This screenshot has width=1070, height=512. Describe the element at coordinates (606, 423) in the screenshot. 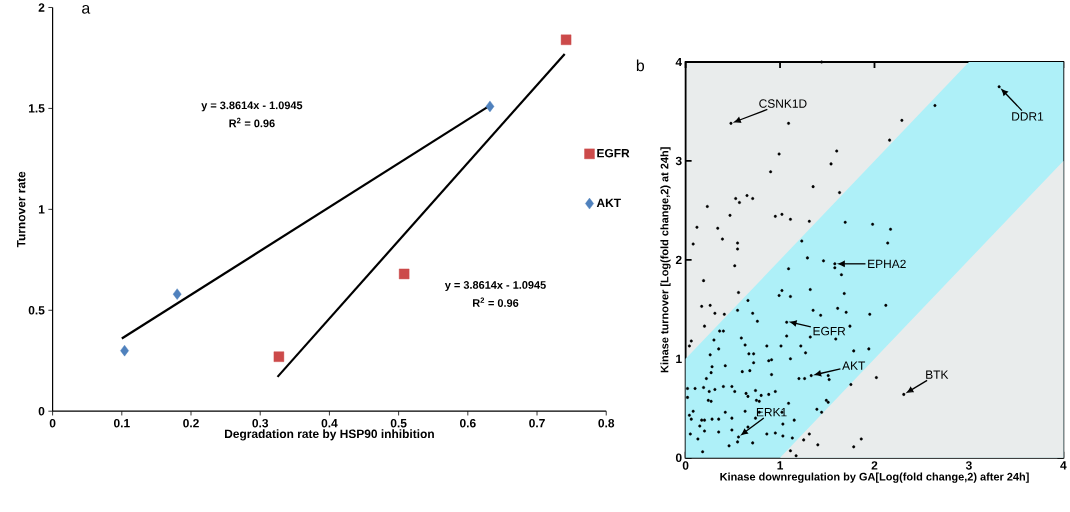

I see `x-tick-label: 0.8` at that location.